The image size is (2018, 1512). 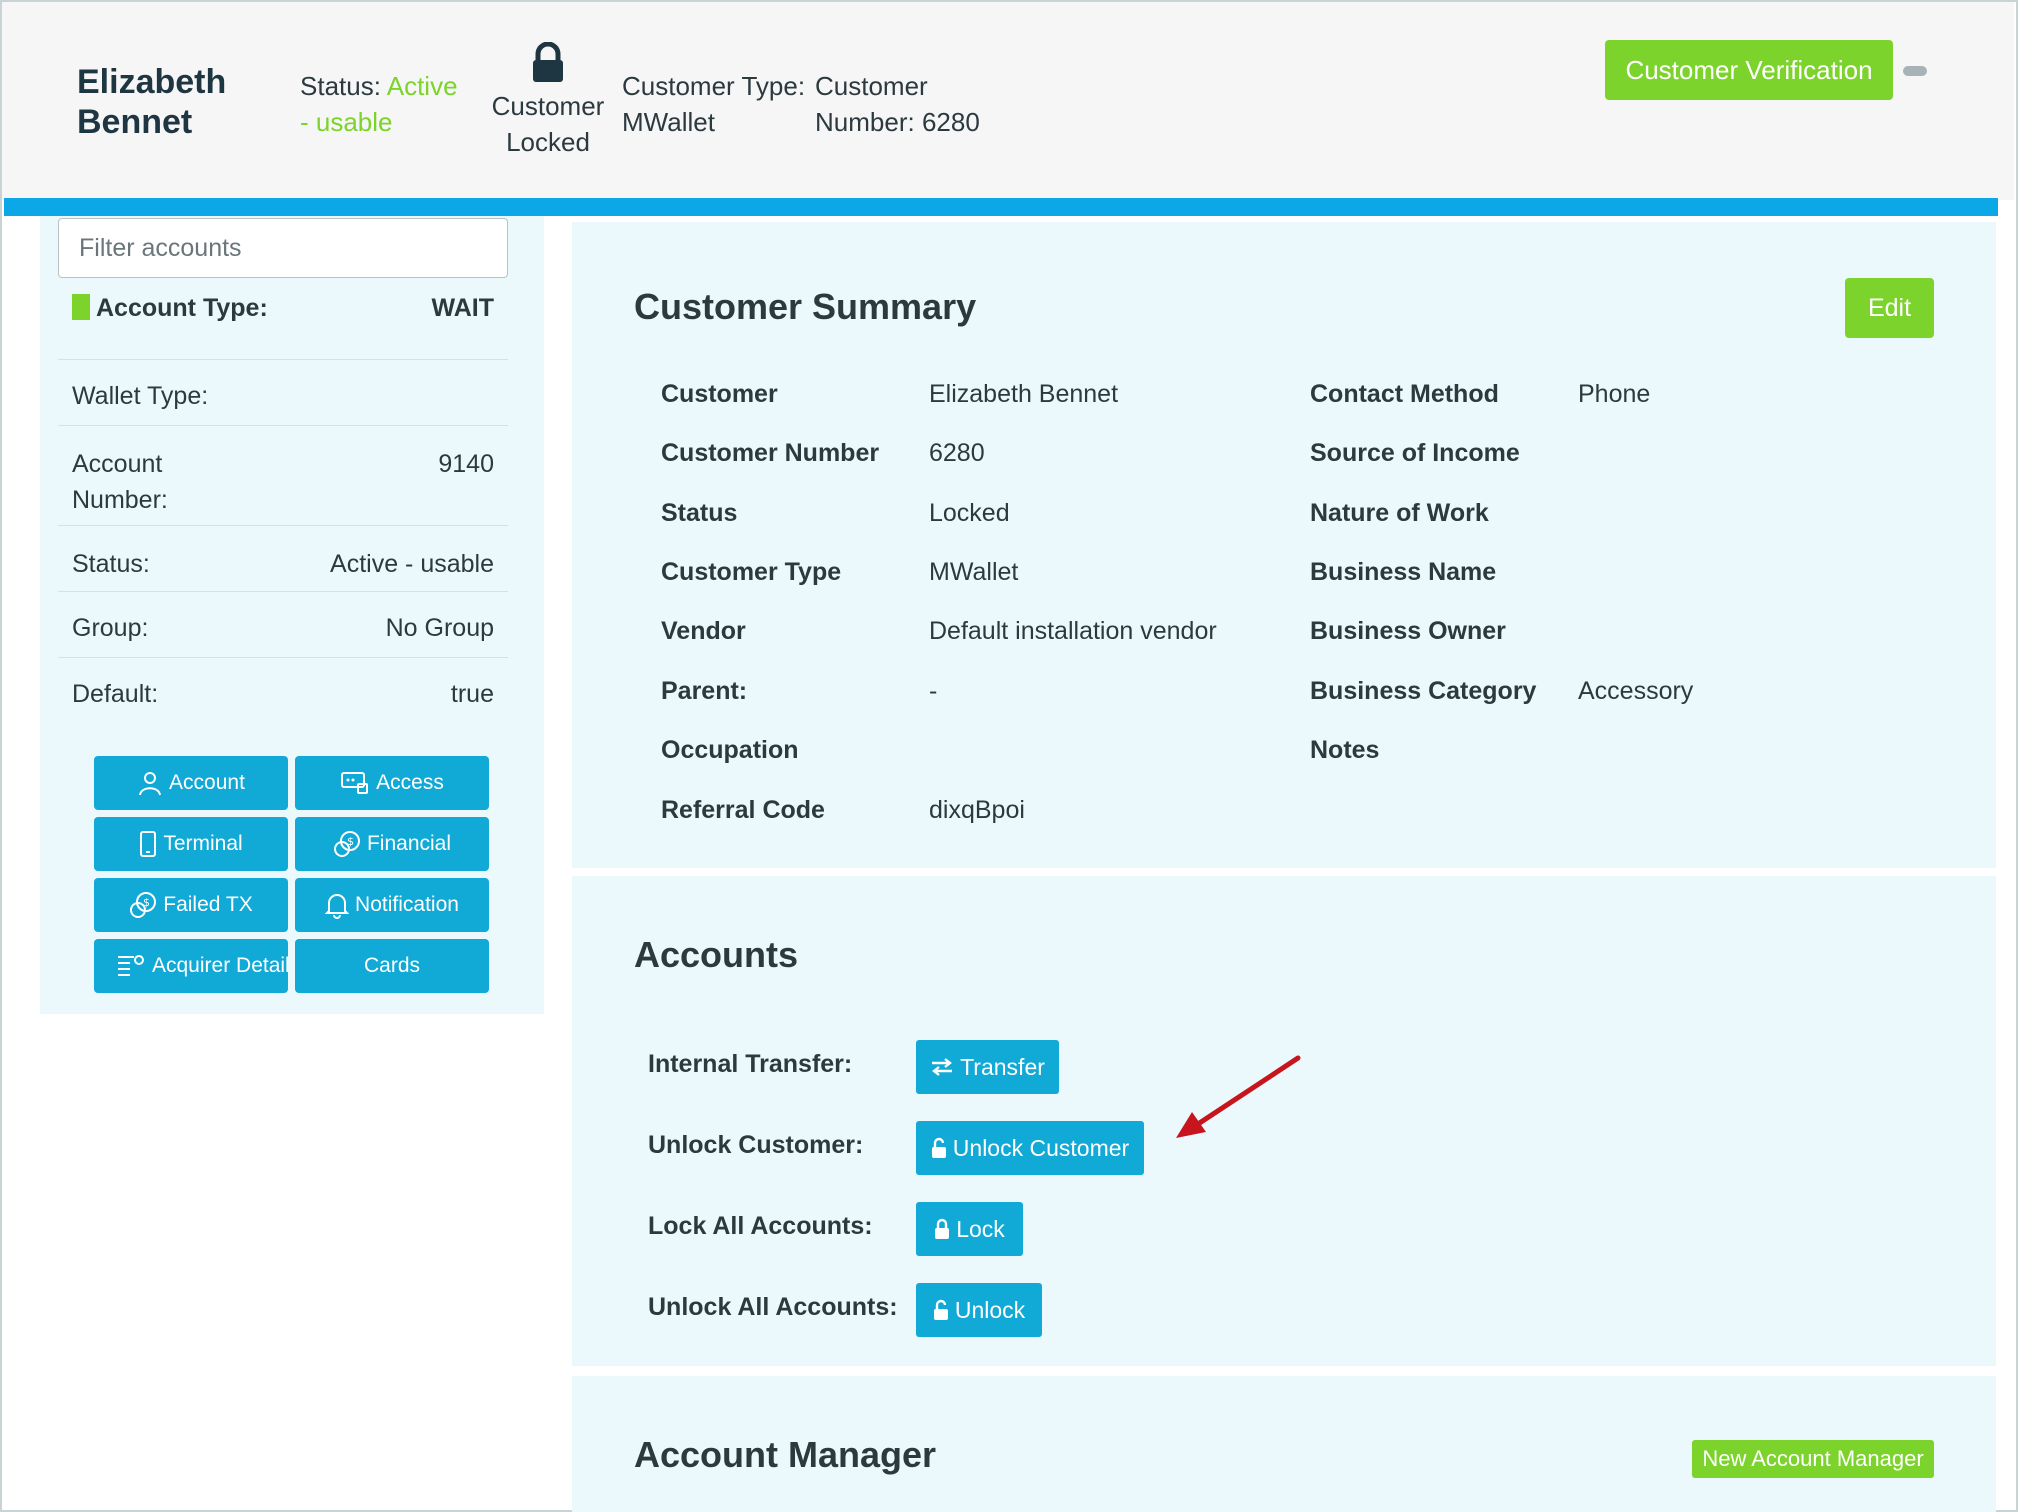 What do you see at coordinates (714, 86) in the screenshot?
I see `customer-type-label: Customer Type:` at bounding box center [714, 86].